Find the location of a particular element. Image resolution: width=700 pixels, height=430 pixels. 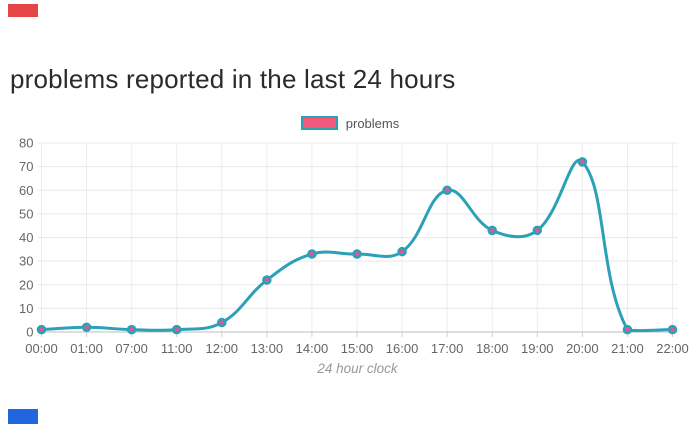

legend-swatch is located at coordinates (319, 123).